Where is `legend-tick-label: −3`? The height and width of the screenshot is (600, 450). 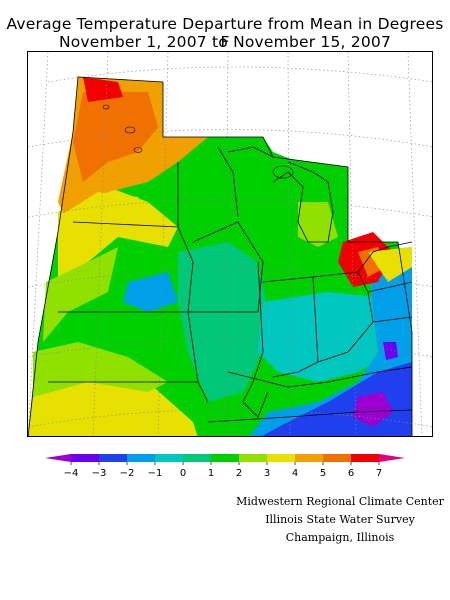 legend-tick-label: −3 is located at coordinates (99, 473).